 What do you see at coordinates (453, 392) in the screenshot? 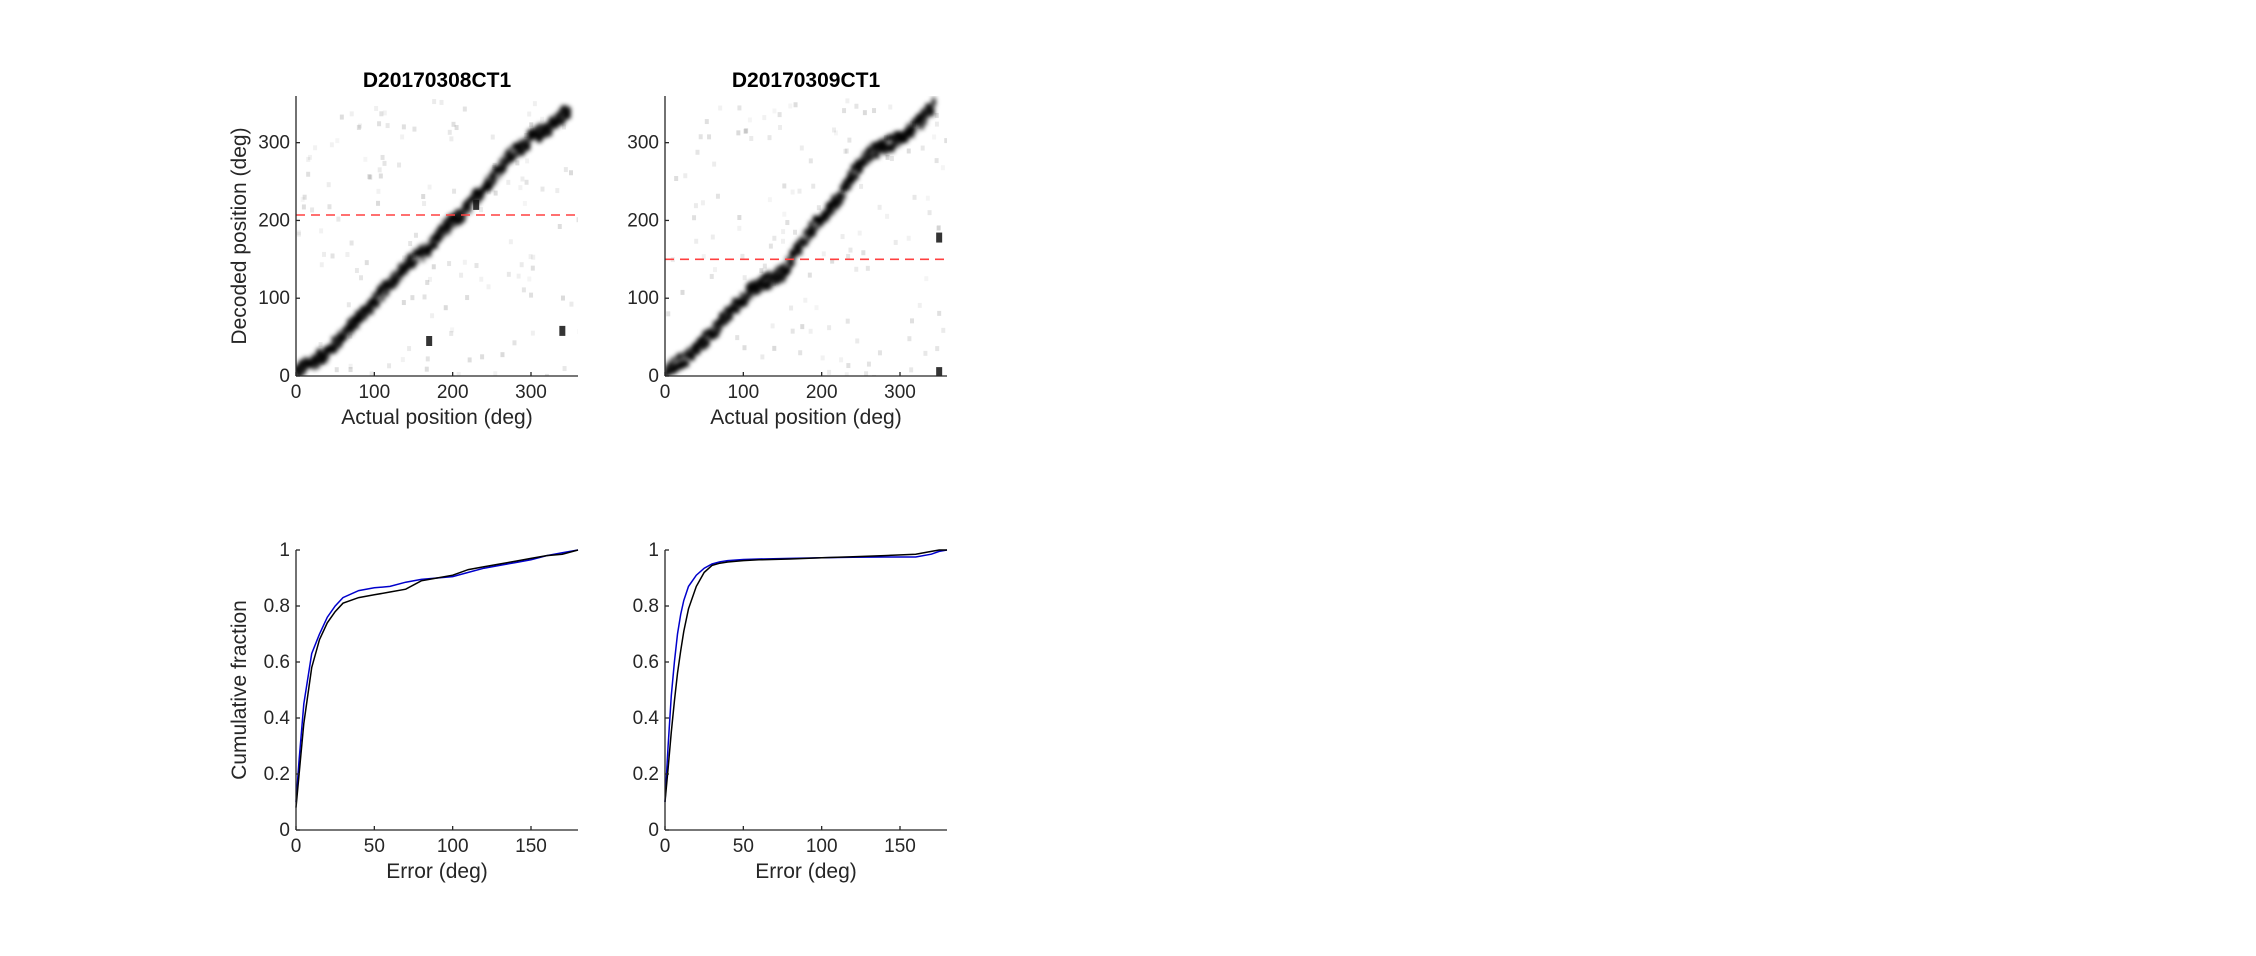
I see `x-tick-label: 200` at bounding box center [453, 392].